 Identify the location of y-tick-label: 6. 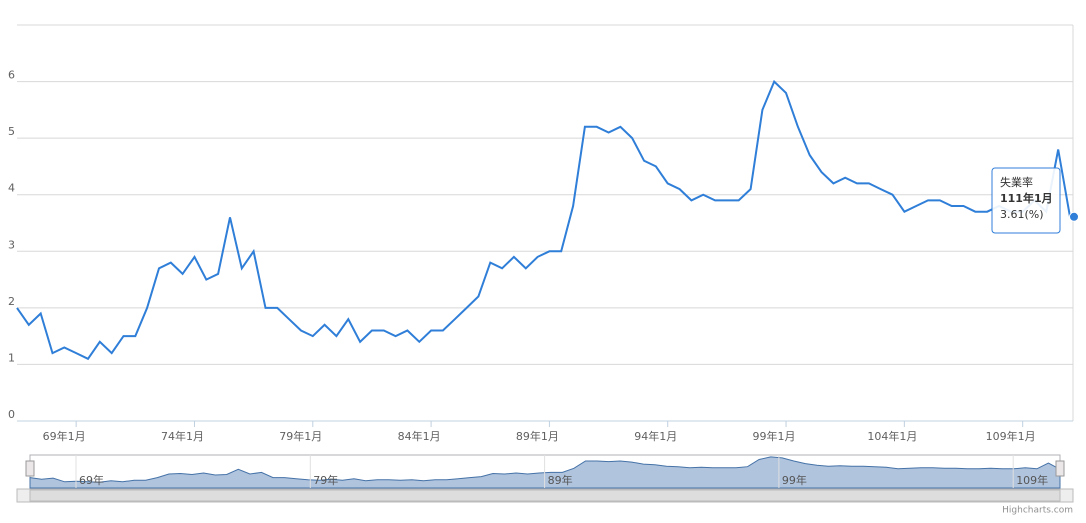
(11, 75).